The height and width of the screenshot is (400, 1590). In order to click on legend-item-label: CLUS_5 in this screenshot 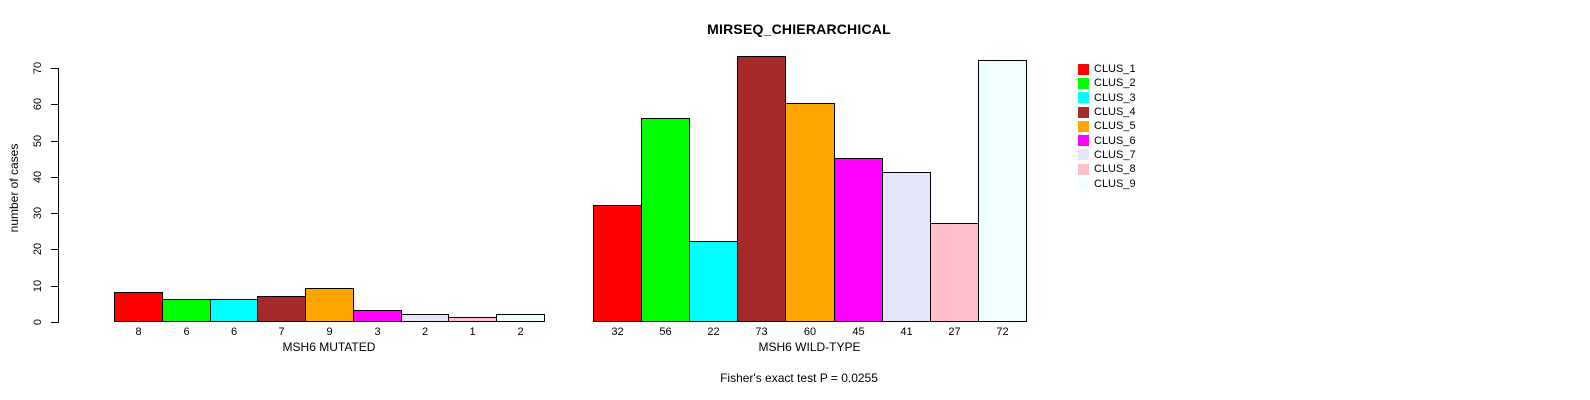, I will do `click(1115, 126)`.